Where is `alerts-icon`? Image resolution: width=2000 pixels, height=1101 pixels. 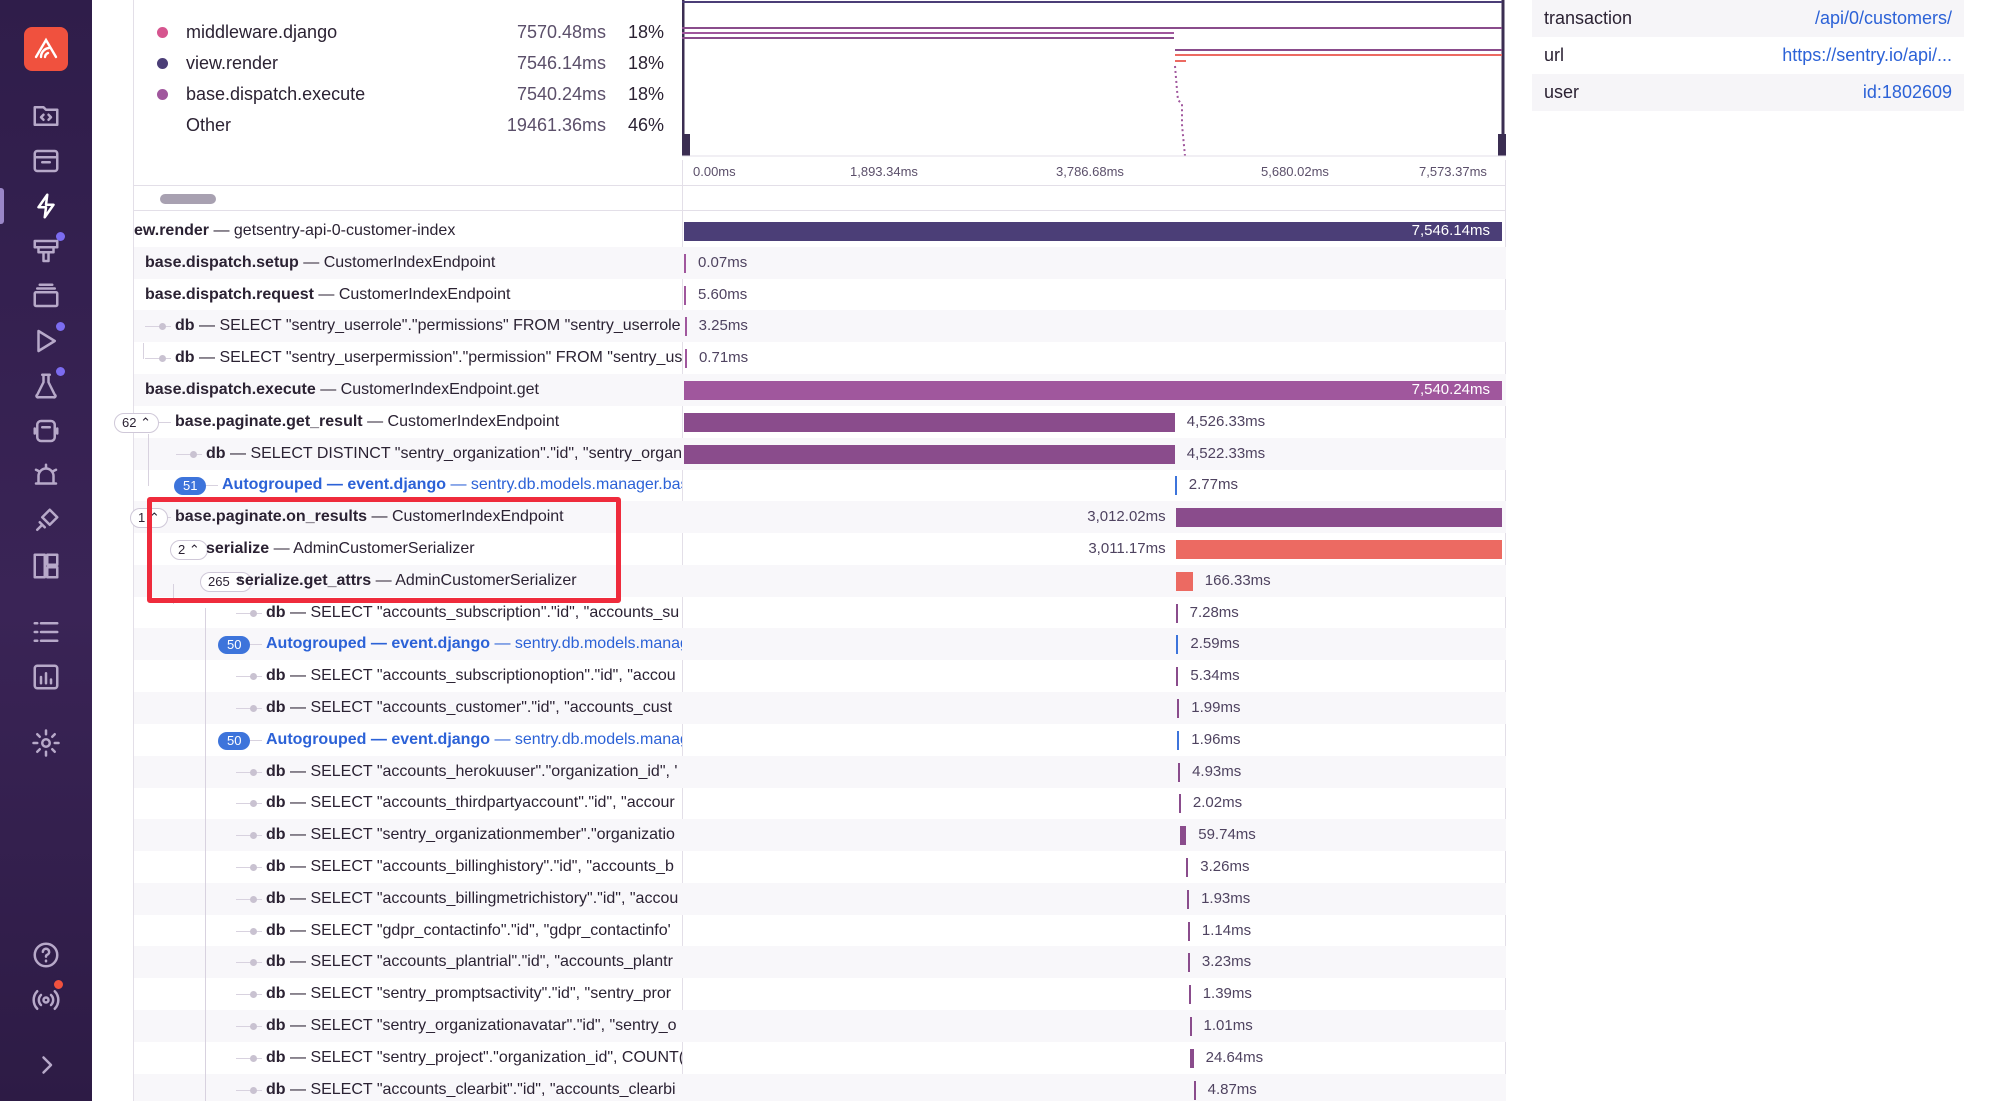
alerts-icon is located at coordinates (46, 476).